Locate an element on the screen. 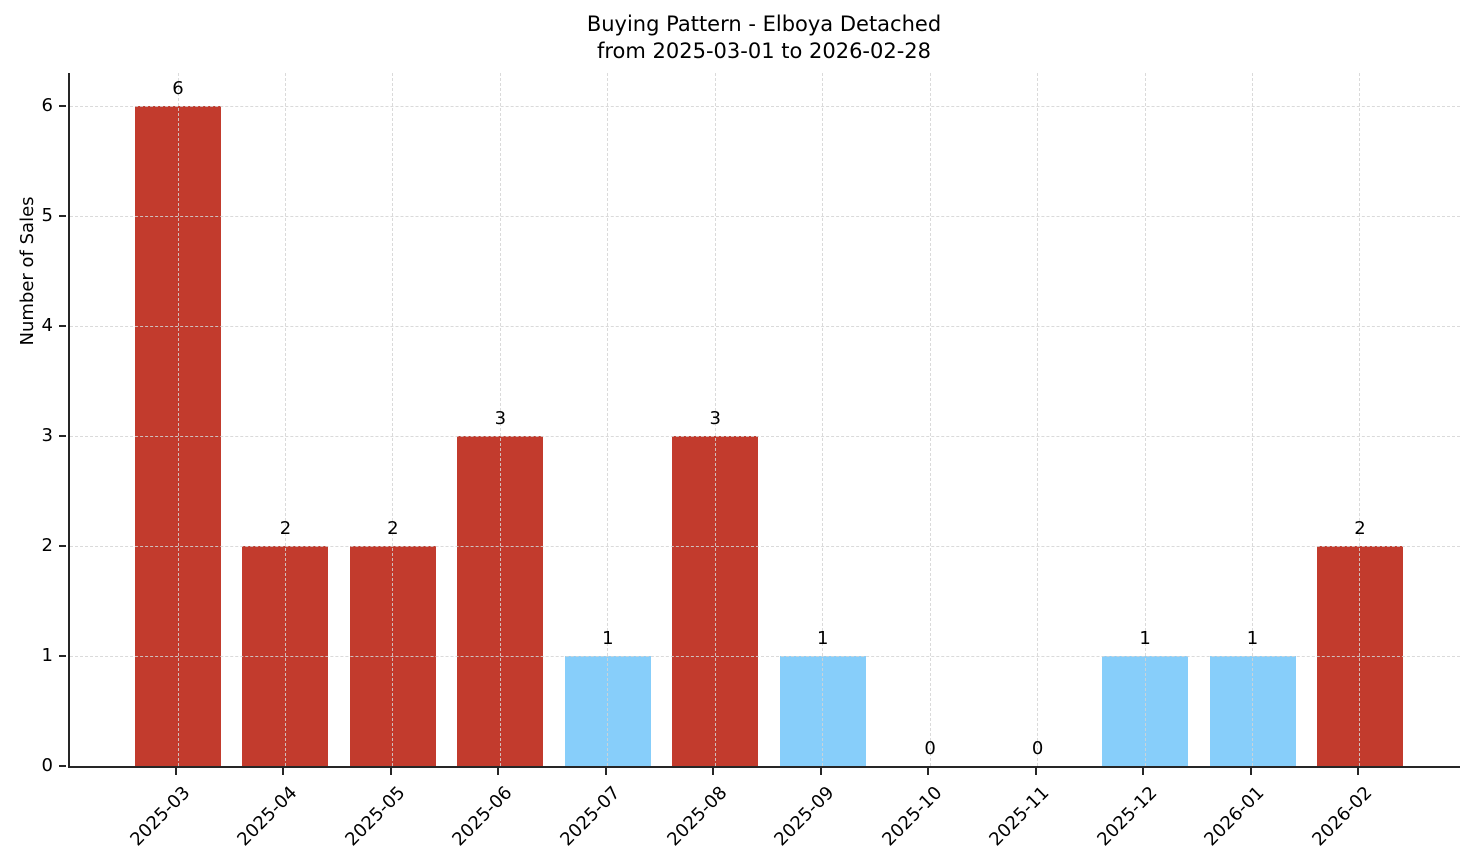 This screenshot has width=1481, height=863. x-tick-label: 2025-07 is located at coordinates (589, 816).